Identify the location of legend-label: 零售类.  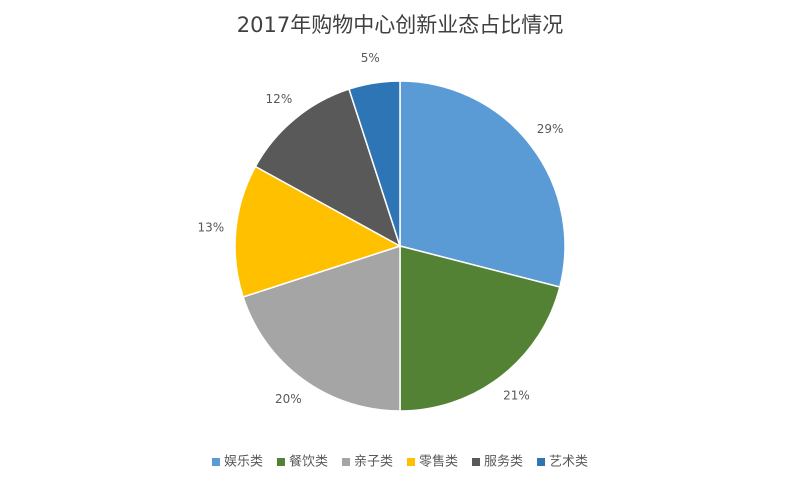
(438, 462).